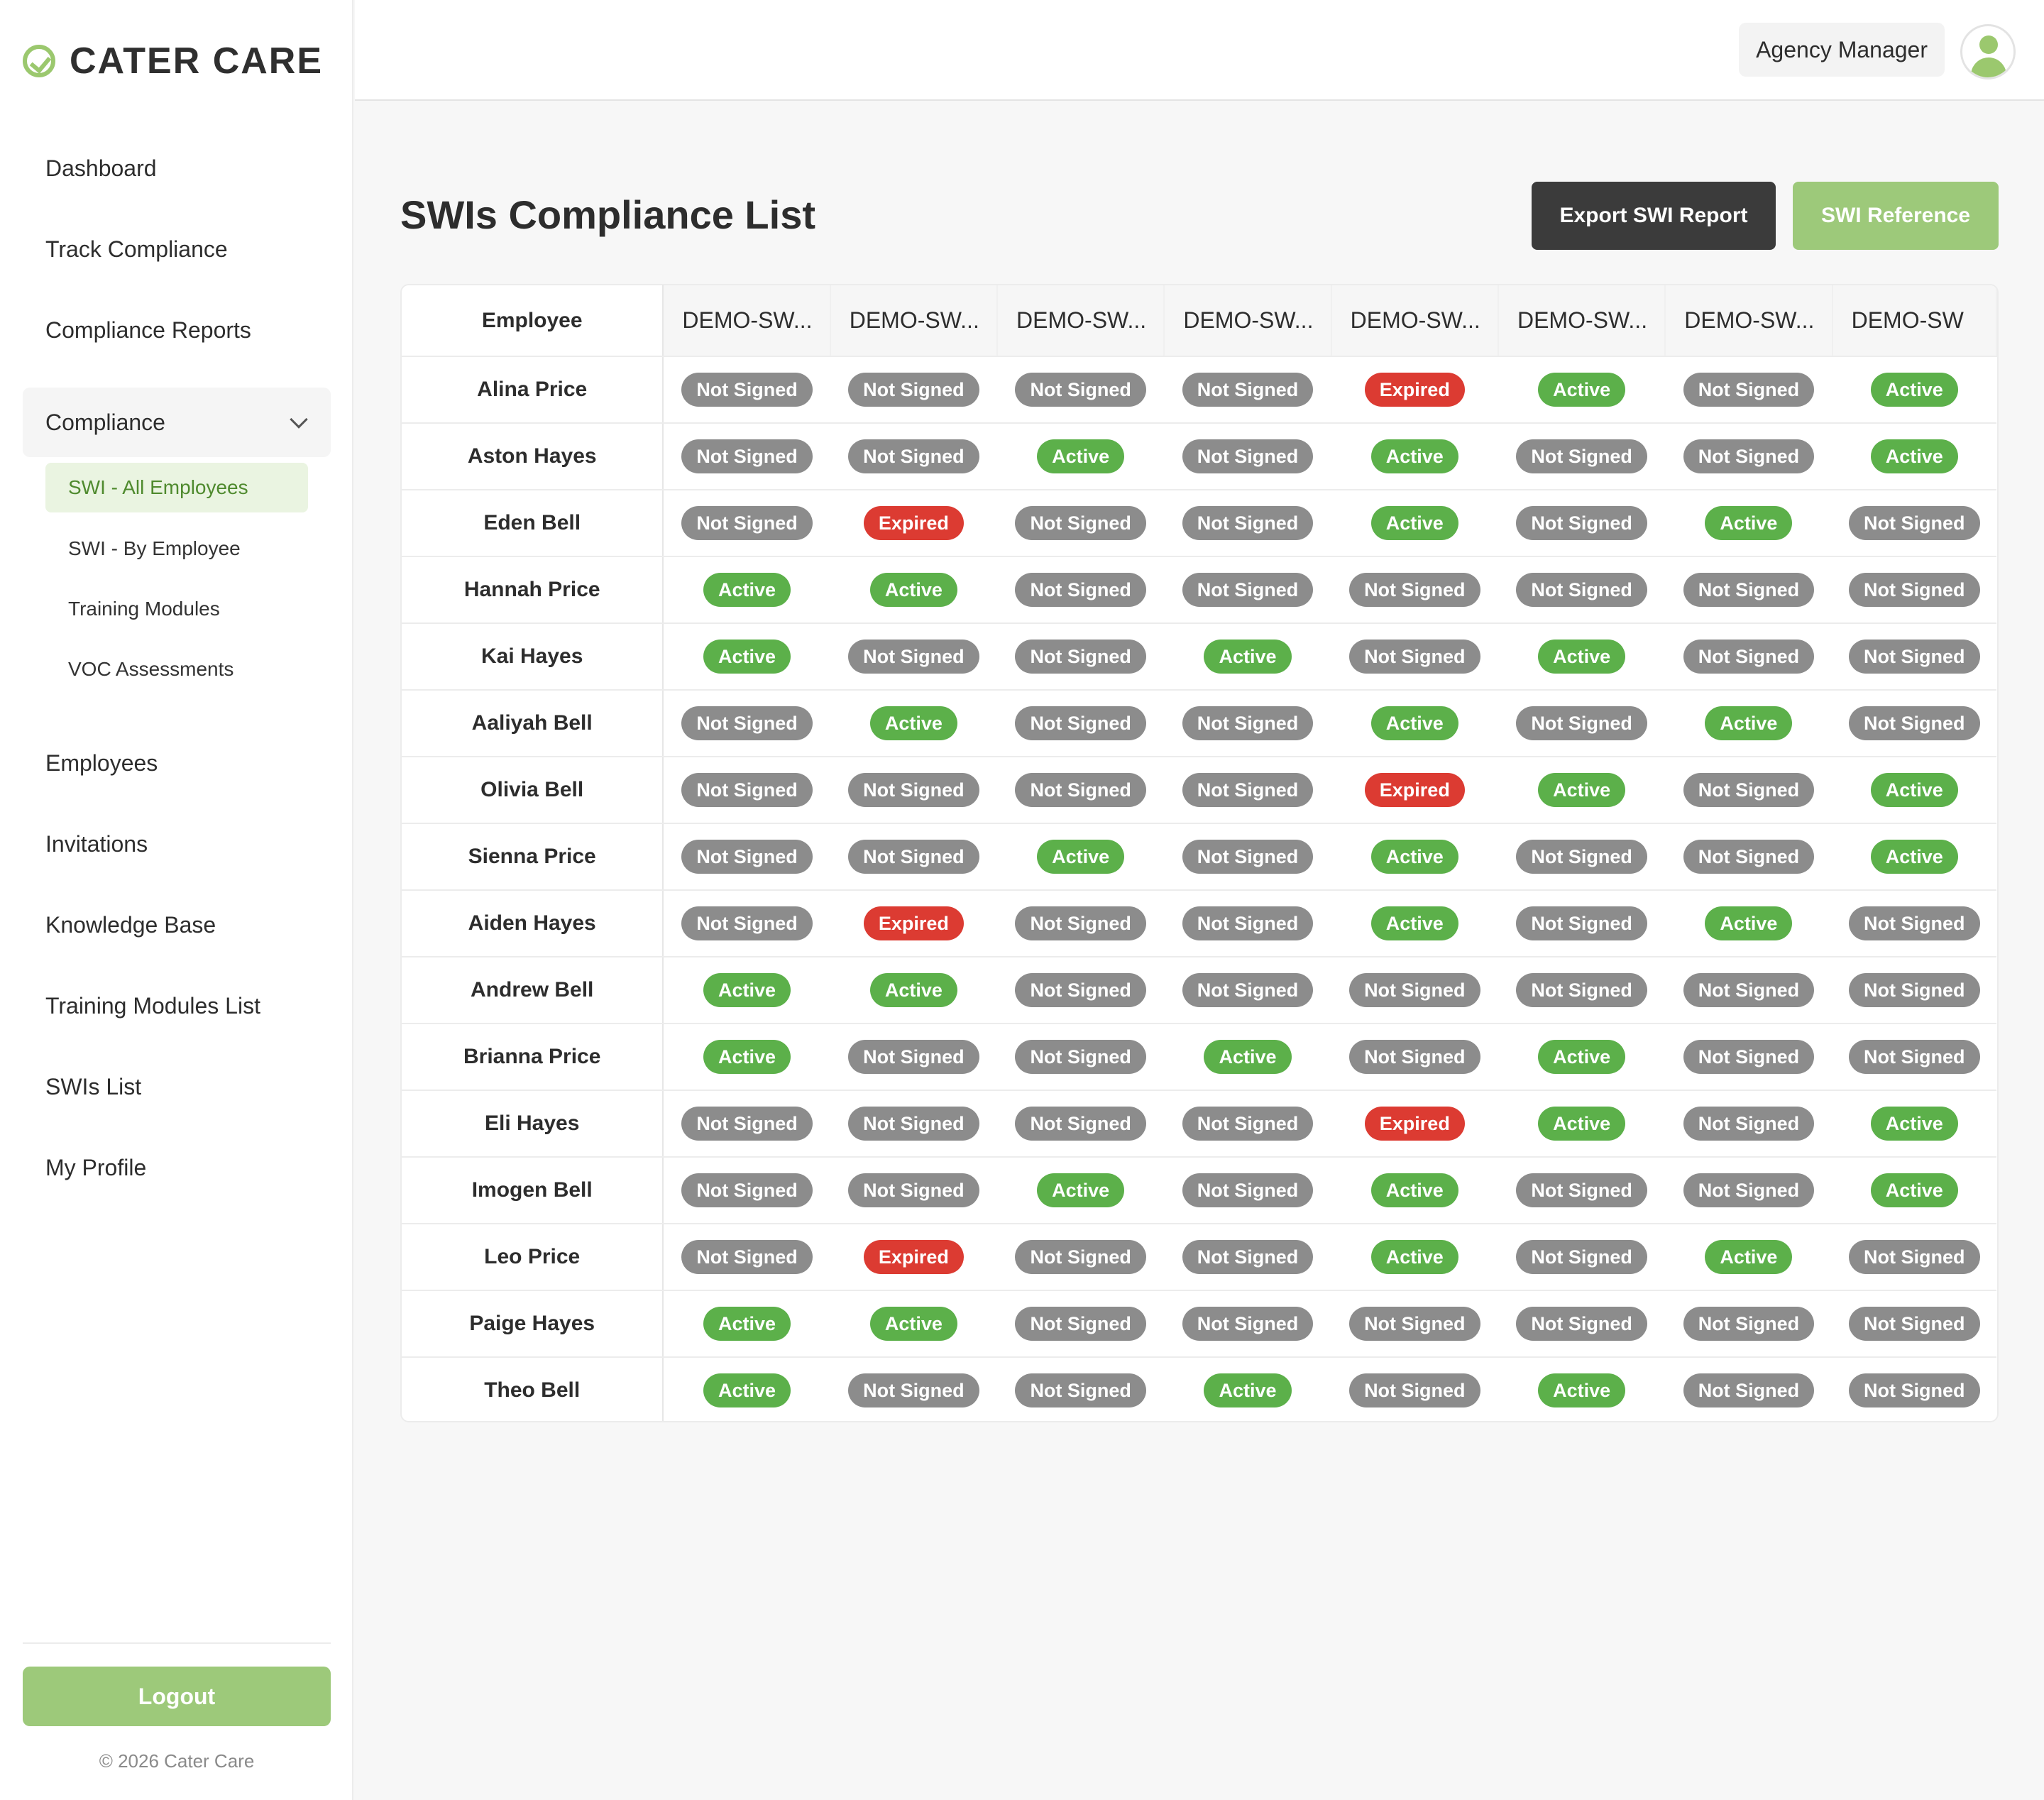 Image resolution: width=2044 pixels, height=1800 pixels. I want to click on employee-name: Theo Bell, so click(533, 1389).